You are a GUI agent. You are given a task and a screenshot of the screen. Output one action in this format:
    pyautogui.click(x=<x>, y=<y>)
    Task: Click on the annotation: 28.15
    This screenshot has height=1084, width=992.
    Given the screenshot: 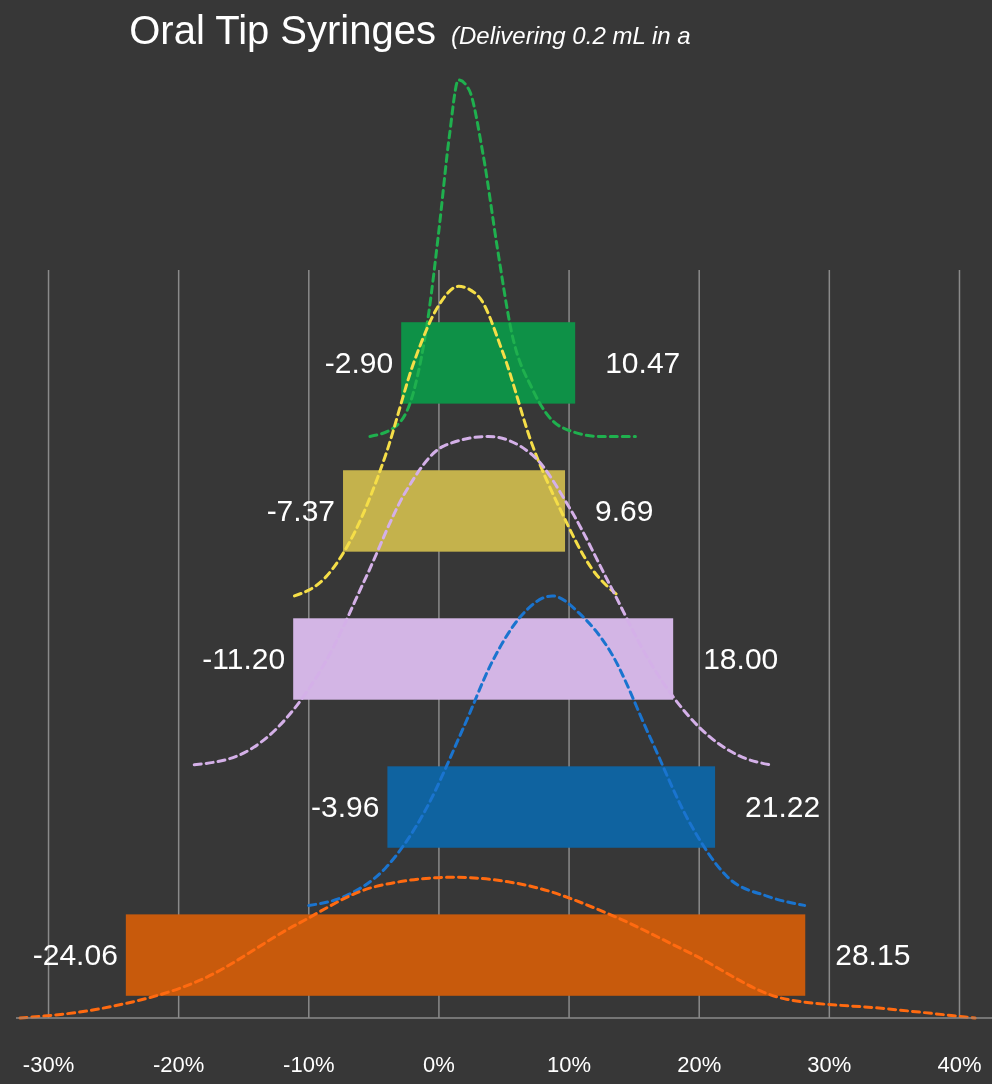 What is the action you would take?
    pyautogui.click(x=873, y=954)
    